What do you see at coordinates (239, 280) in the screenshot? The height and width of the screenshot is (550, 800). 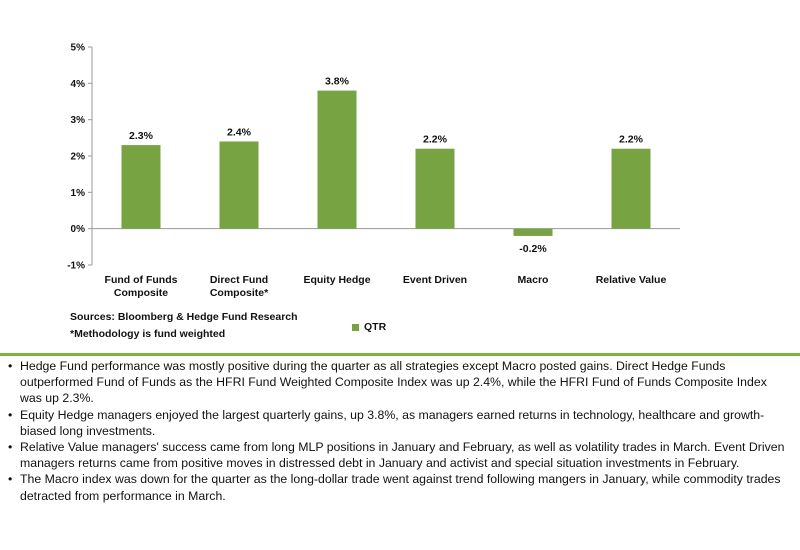 I see `category-label: Direct Fund` at bounding box center [239, 280].